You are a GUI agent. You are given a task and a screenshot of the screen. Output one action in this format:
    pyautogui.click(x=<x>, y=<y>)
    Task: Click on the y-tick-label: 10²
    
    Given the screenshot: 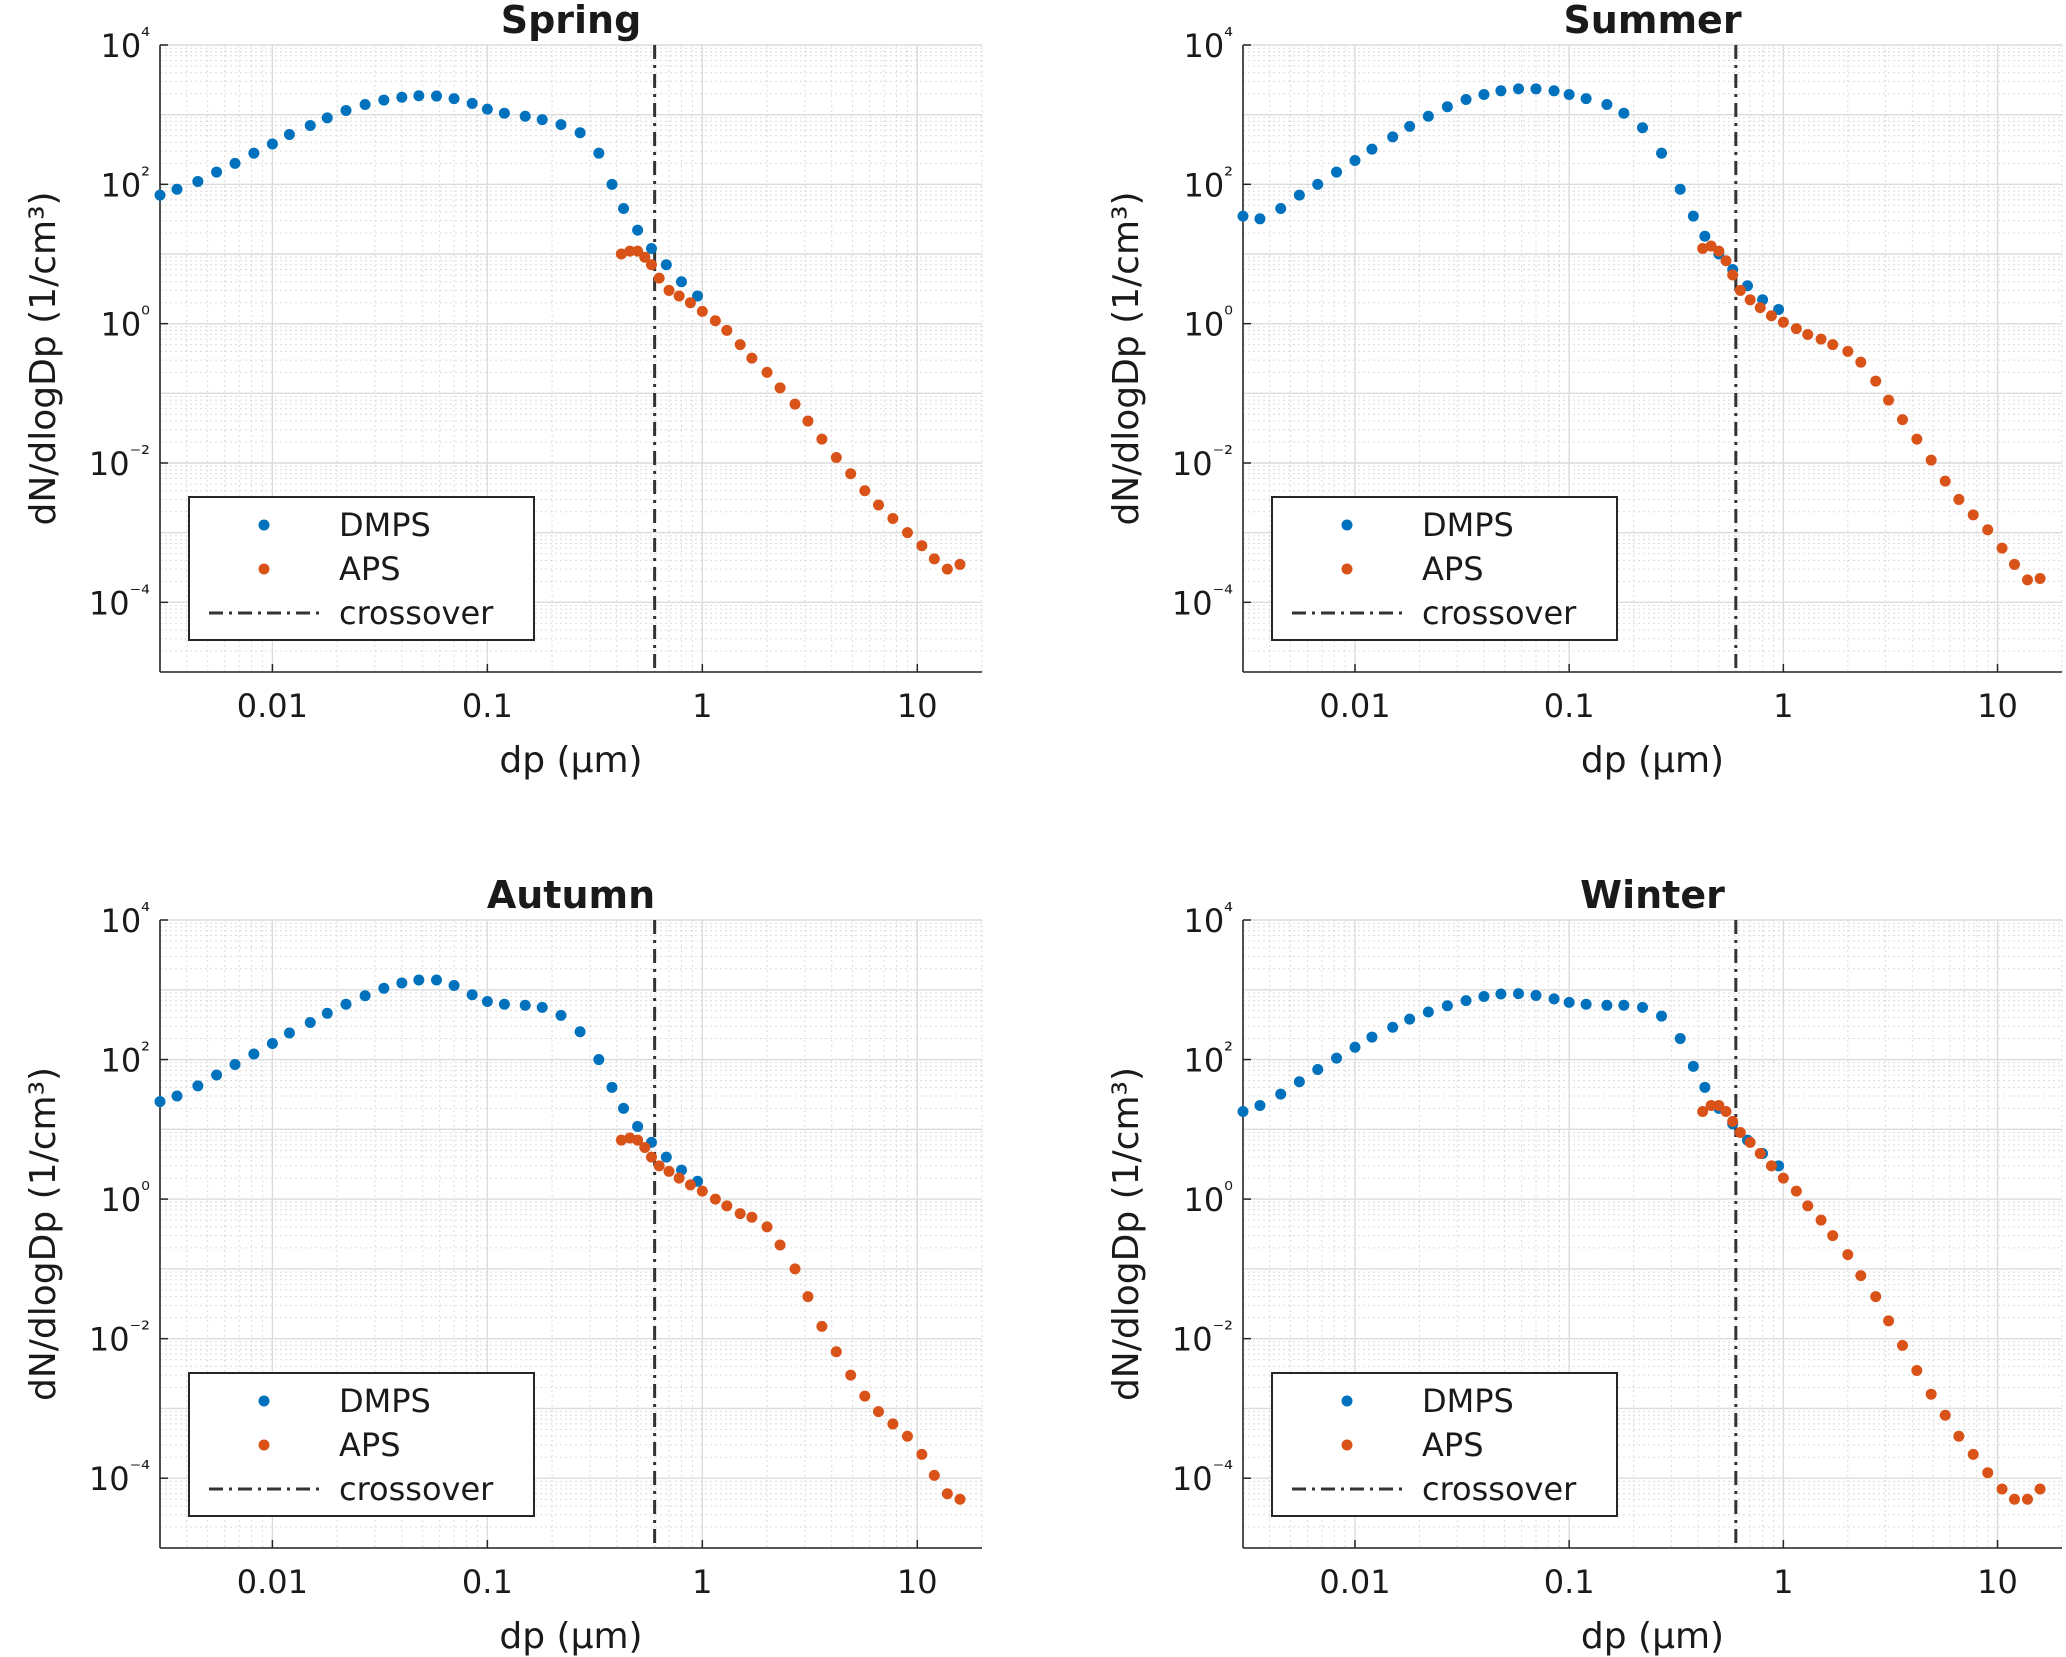 What is the action you would take?
    pyautogui.click(x=125, y=183)
    